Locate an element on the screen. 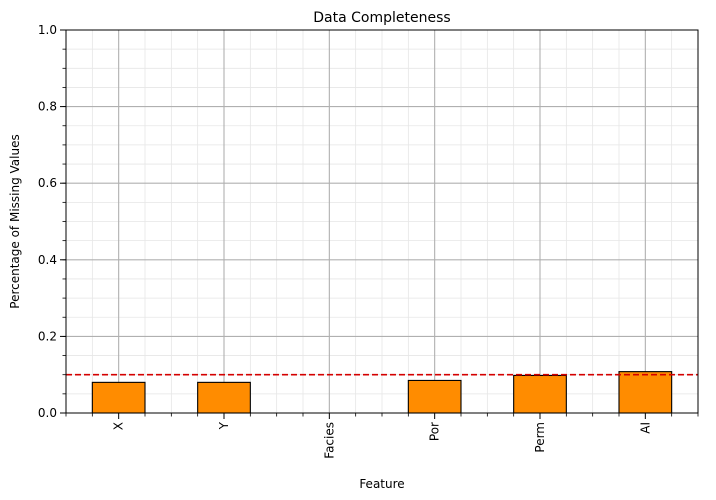 The width and height of the screenshot is (716, 500). bars-group is located at coordinates (382, 392).